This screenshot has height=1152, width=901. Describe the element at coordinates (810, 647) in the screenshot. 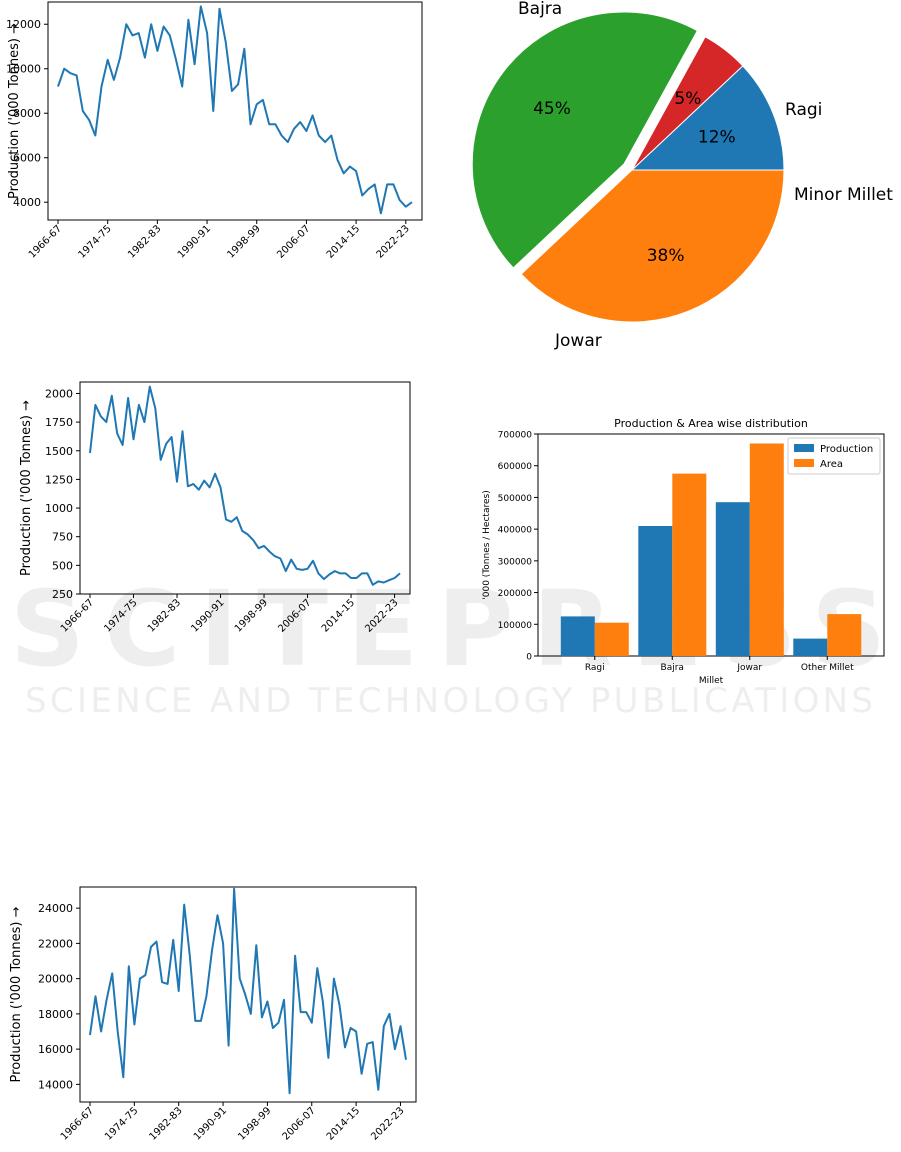

I see `bar-production-other-millet` at that location.